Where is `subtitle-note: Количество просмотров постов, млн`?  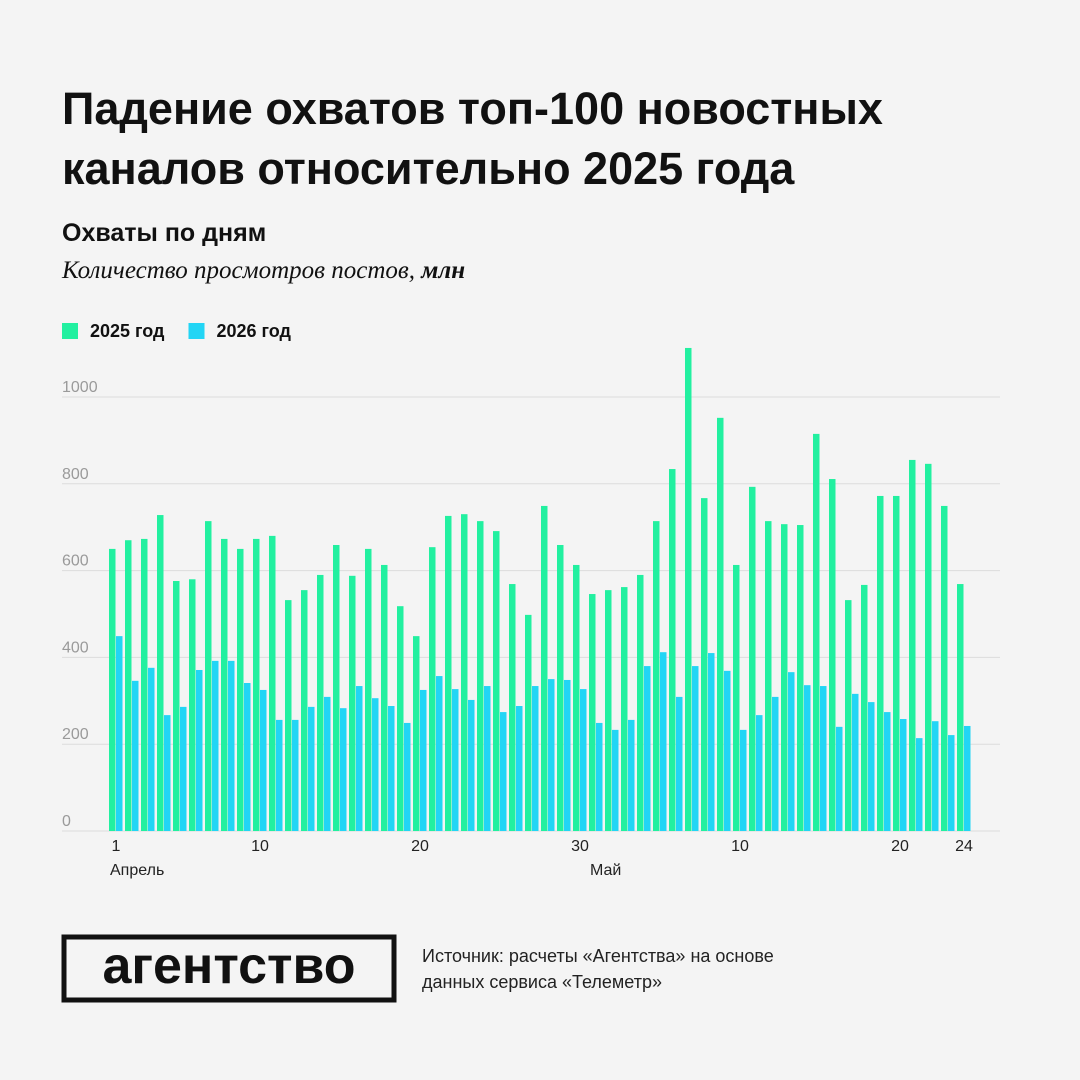 subtitle-note: Количество просмотров постов, млн is located at coordinates (263, 270).